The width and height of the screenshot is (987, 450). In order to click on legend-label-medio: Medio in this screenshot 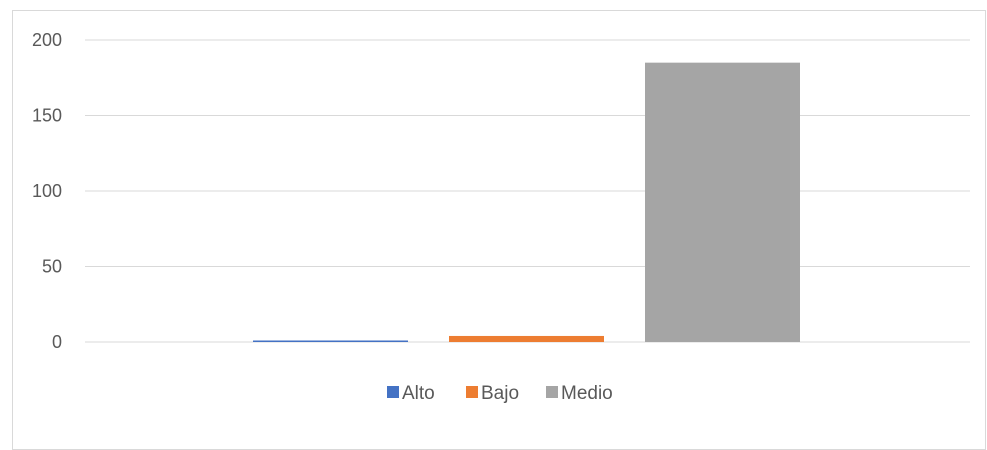, I will do `click(587, 393)`.